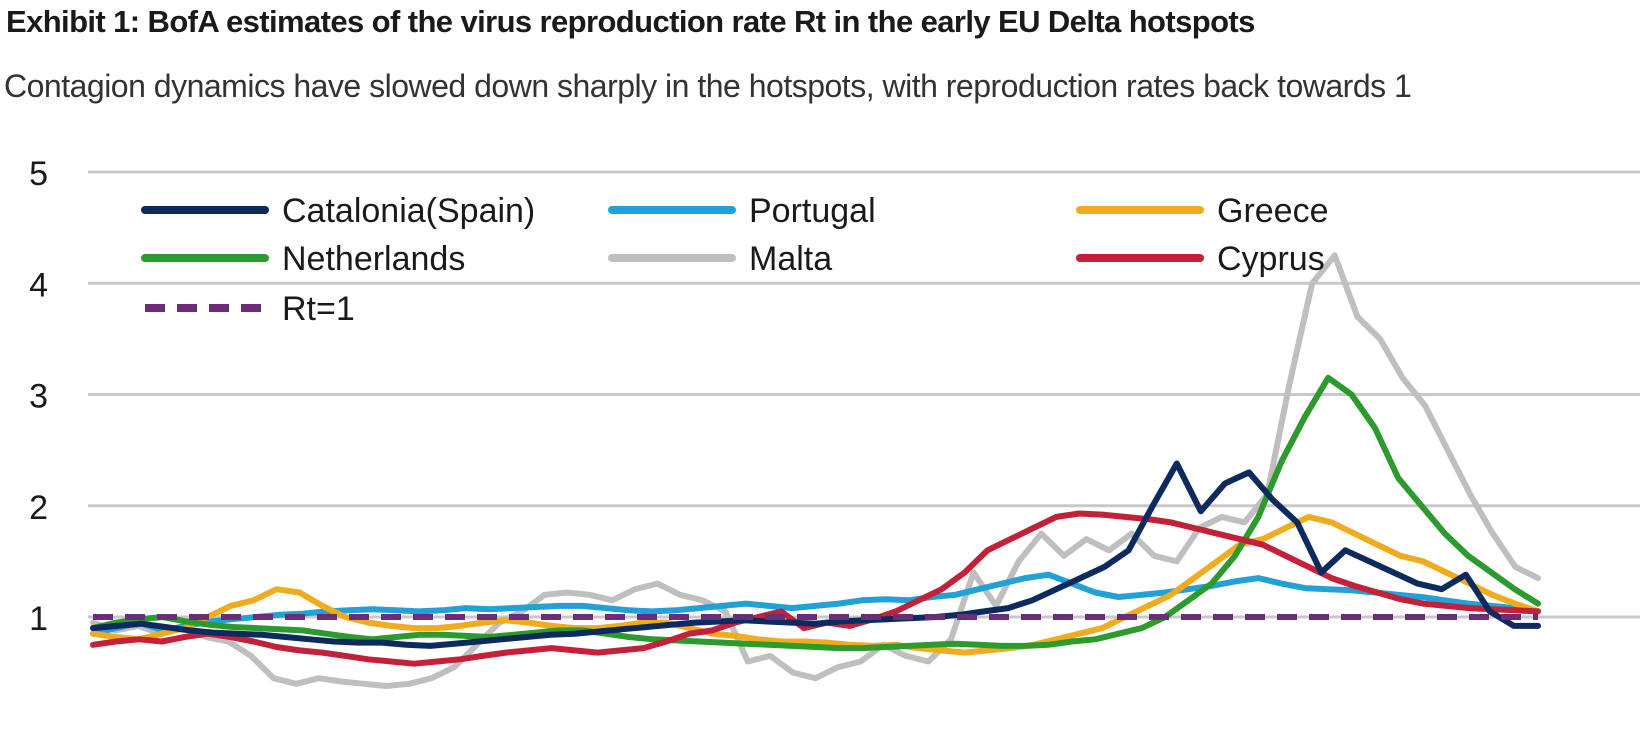  What do you see at coordinates (38, 508) in the screenshot?
I see `y-tick-label: 2` at bounding box center [38, 508].